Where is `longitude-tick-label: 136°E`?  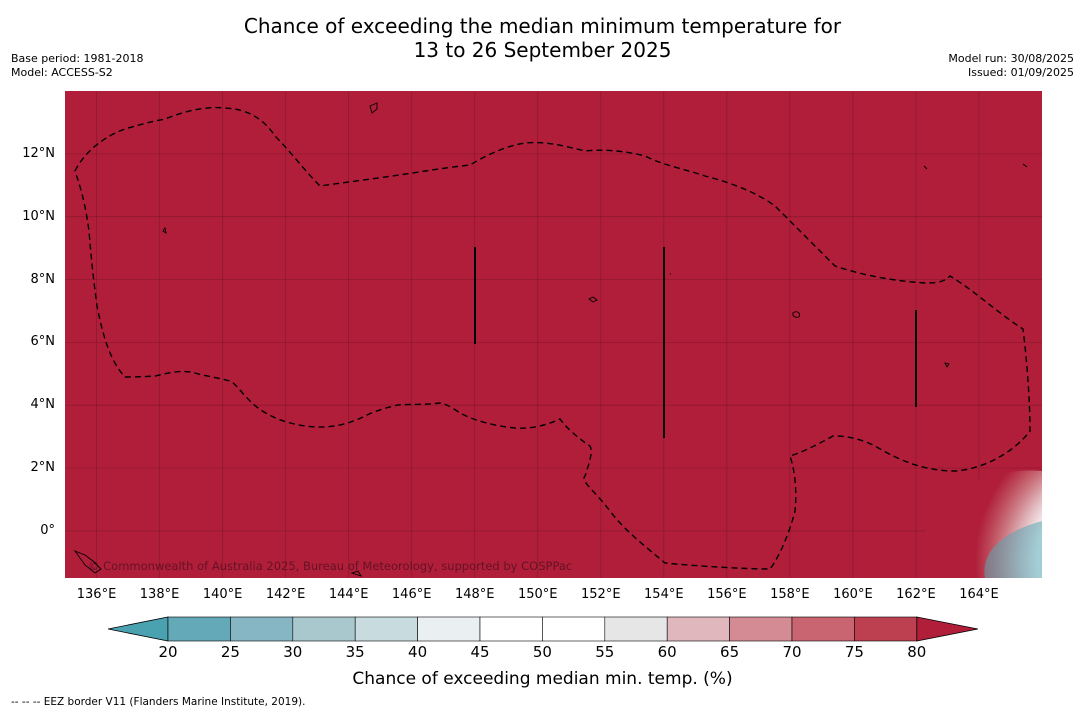 longitude-tick-label: 136°E is located at coordinates (96, 594).